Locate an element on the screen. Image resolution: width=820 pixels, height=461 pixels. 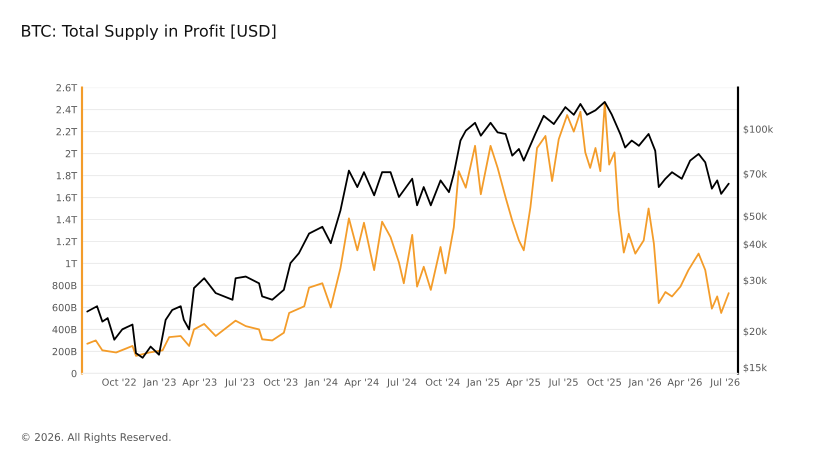
y2-tick-label: $50k is located at coordinates (756, 217).